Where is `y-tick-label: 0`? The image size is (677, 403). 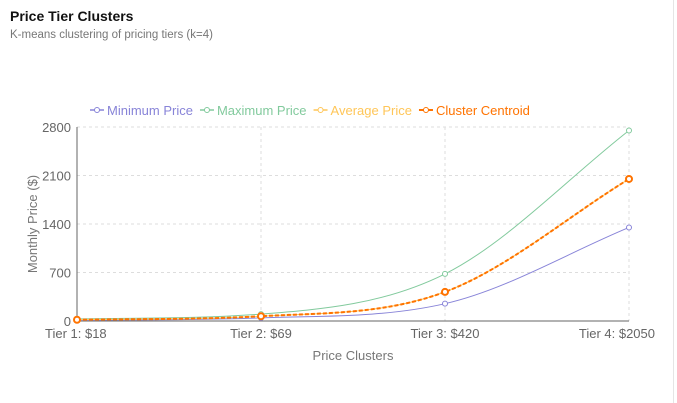 y-tick-label: 0 is located at coordinates (67, 321).